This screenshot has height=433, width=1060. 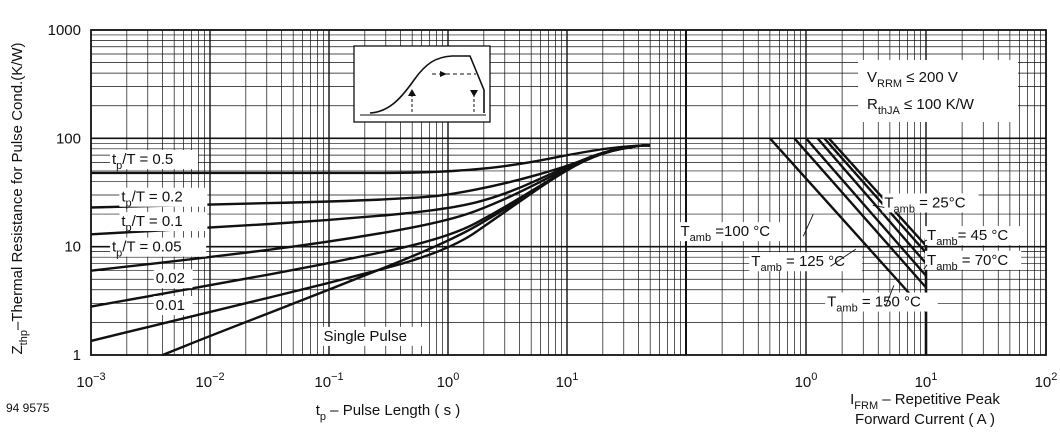 I want to click on inset-arrow-right, so click(x=443, y=74).